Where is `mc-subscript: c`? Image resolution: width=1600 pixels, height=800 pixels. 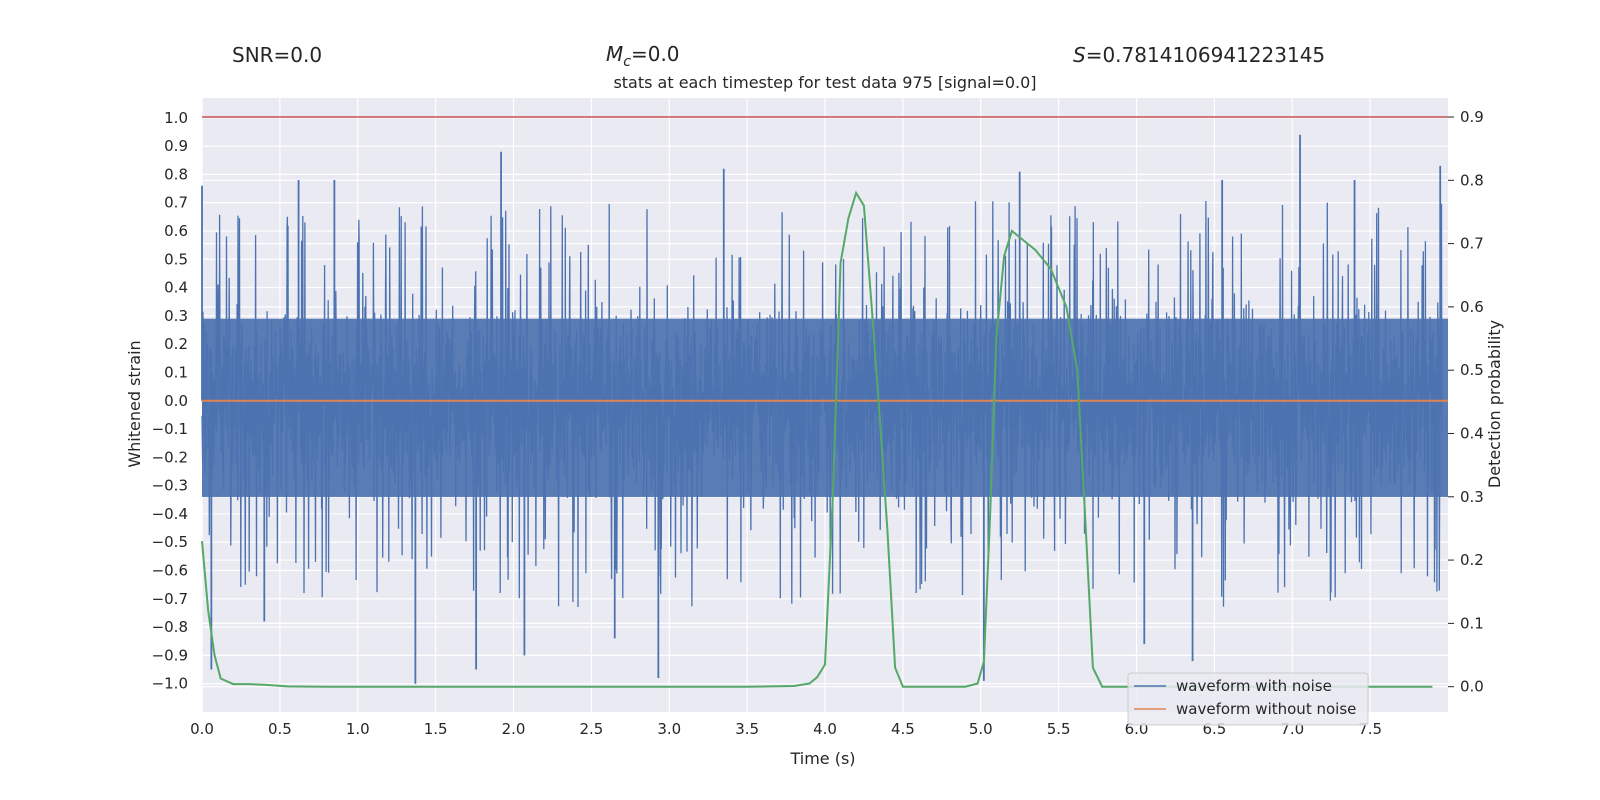
mc-subscript: c is located at coordinates (627, 62).